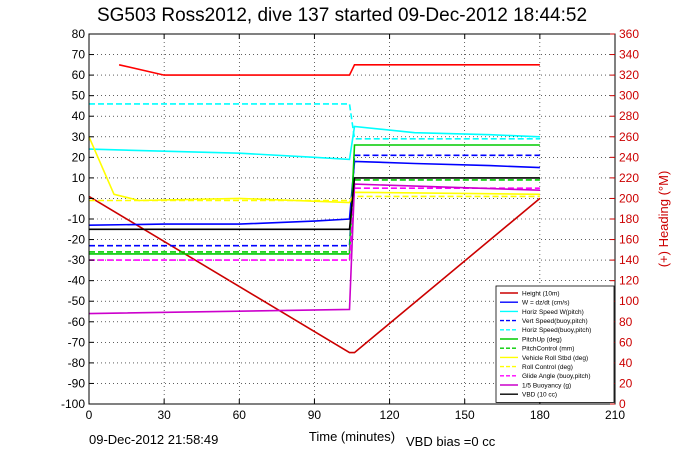  I want to click on y2-tick-label: 220, so click(629, 178).